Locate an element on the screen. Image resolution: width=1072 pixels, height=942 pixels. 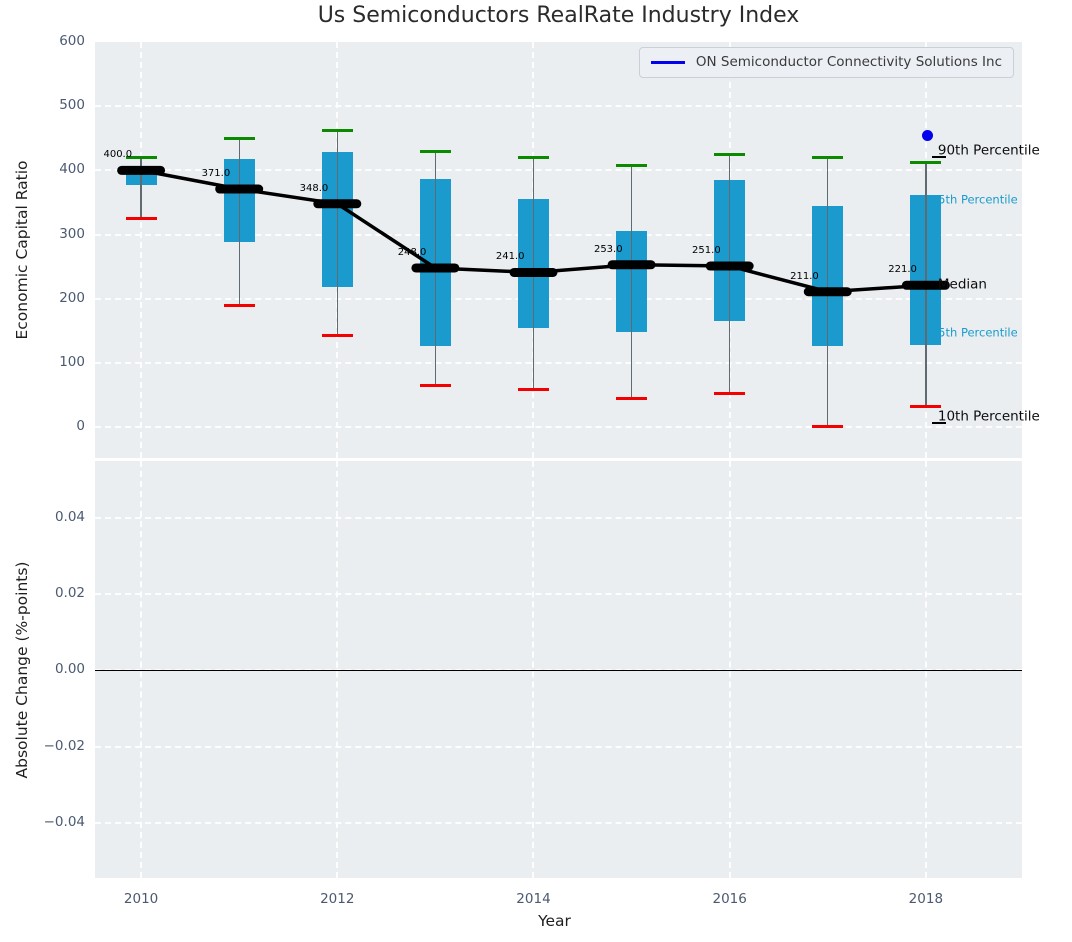
y-tick-label-bottom: 0.00 is located at coordinates (69, 669).